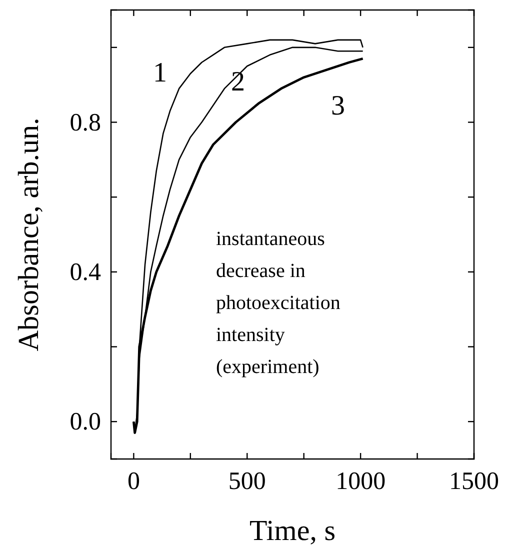 Image resolution: width=511 pixels, height=555 pixels. What do you see at coordinates (278, 303) in the screenshot?
I see `annotation: instantaneous decrease in photoexcitation intensity (experiment)` at bounding box center [278, 303].